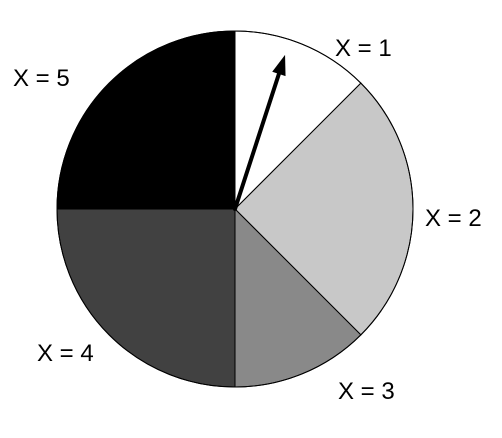 This screenshot has width=502, height=438. I want to click on spinner-arrow-shaft, so click(257, 141).